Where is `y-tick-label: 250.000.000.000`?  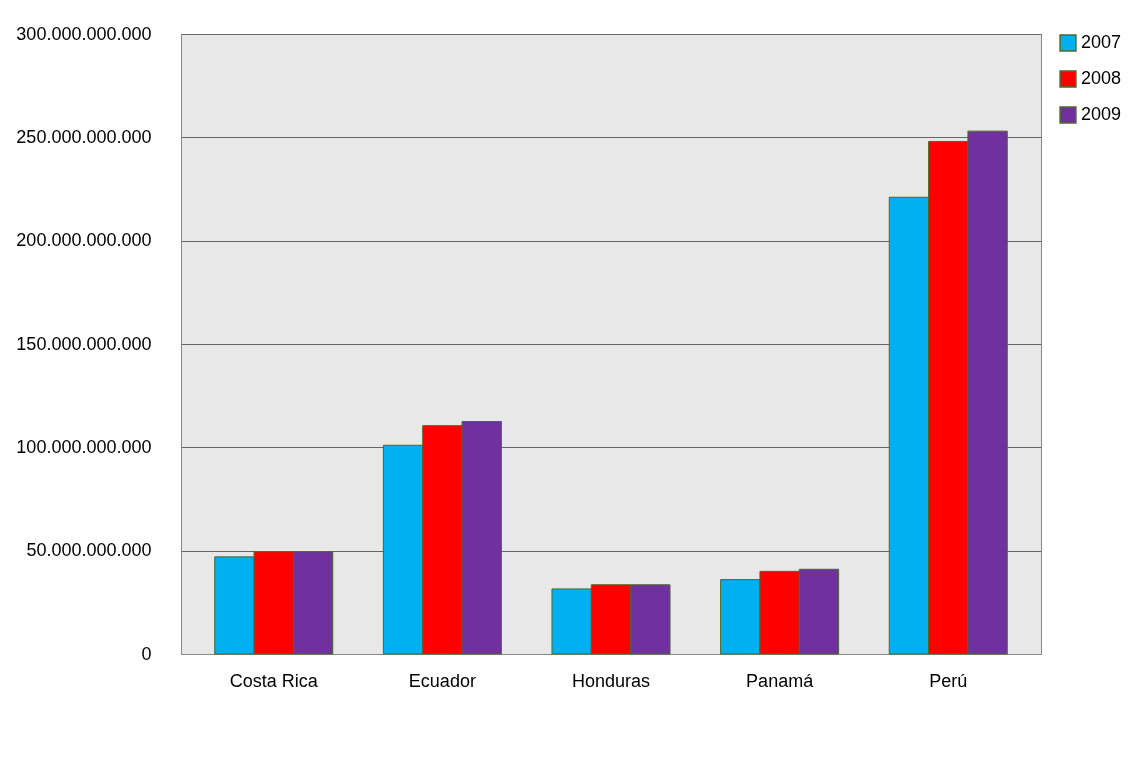 y-tick-label: 250.000.000.000 is located at coordinates (84, 136).